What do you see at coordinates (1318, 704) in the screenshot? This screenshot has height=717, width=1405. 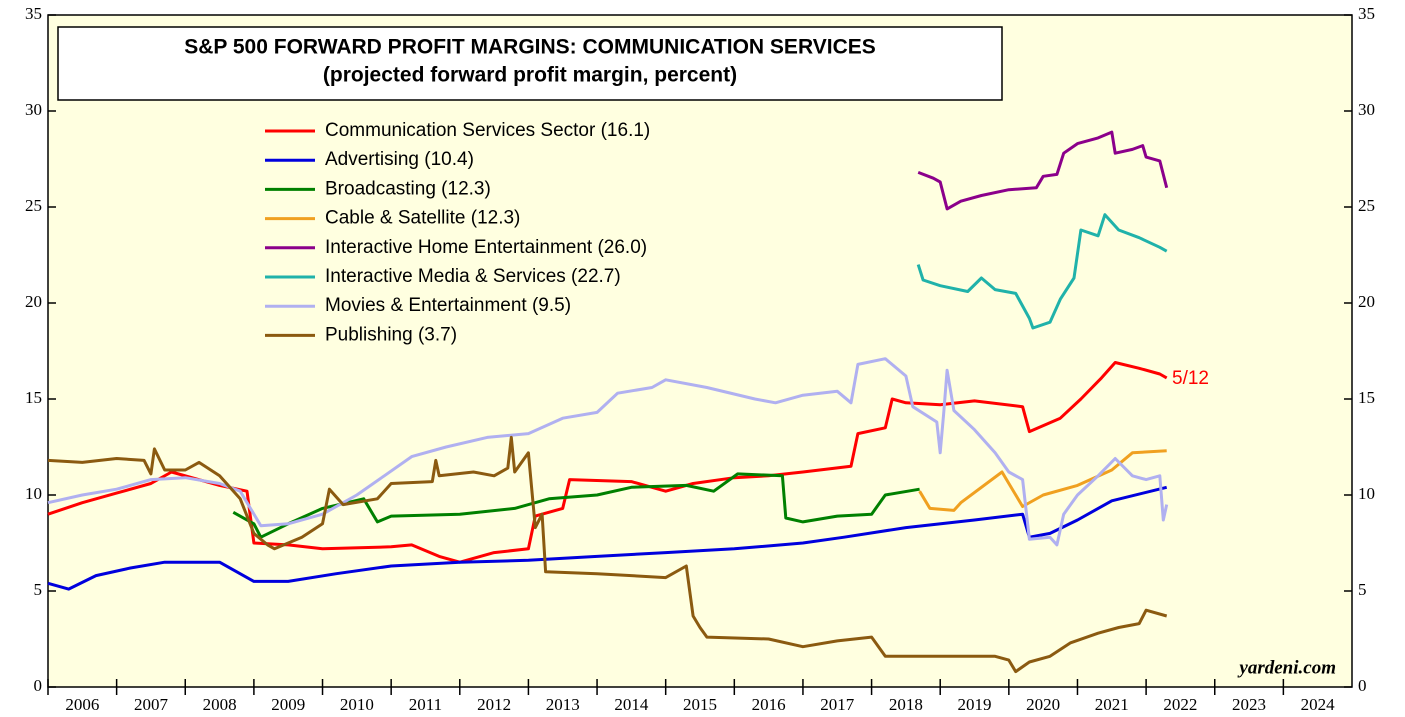 I see `x-tick-label: 2024` at bounding box center [1318, 704].